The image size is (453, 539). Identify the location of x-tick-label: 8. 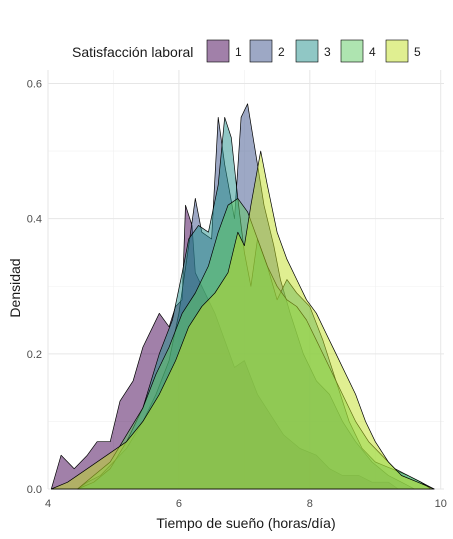
(310, 504).